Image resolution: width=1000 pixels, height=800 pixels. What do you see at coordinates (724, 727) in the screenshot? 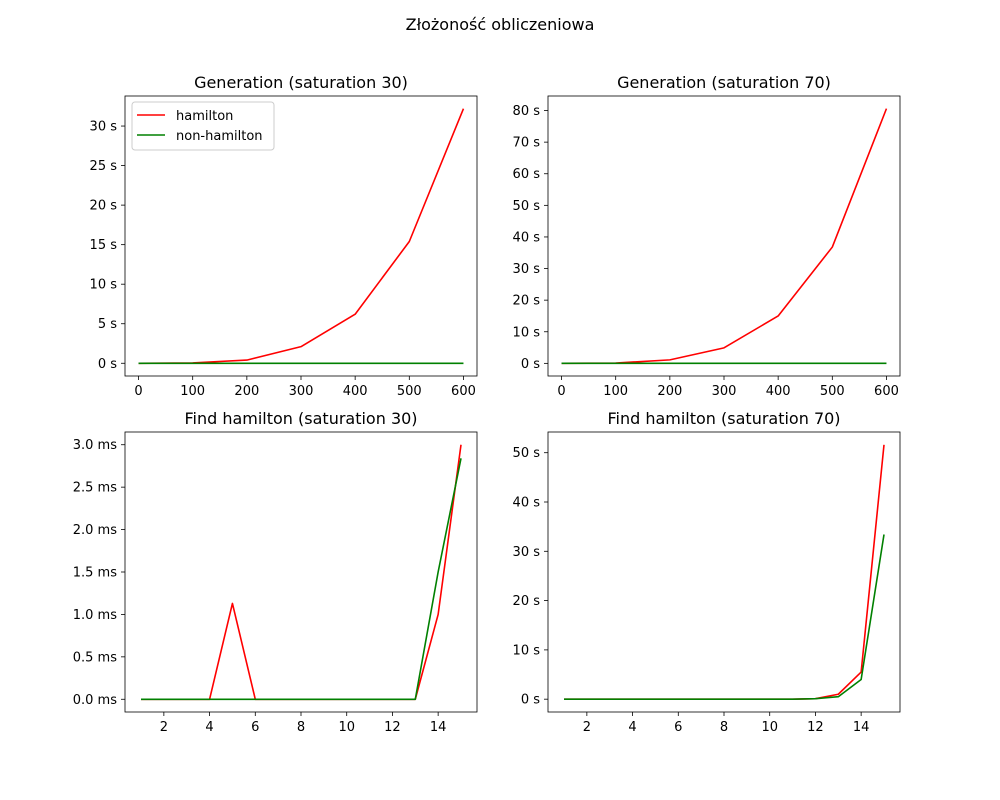
I see `chart-4-xtick-label: 8` at bounding box center [724, 727].